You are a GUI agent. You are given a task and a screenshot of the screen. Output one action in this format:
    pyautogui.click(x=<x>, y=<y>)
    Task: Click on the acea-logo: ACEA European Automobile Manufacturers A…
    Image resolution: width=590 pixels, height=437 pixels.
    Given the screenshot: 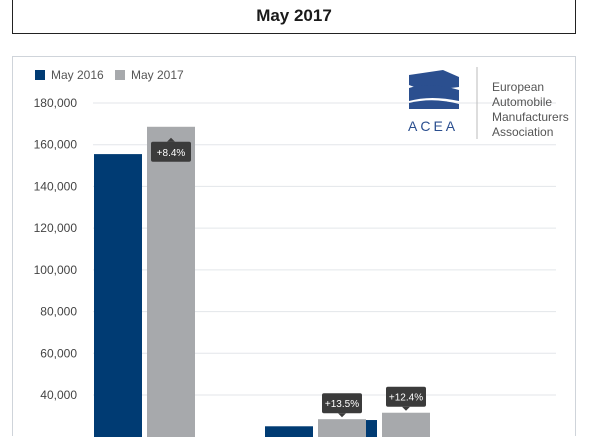 What is the action you would take?
    pyautogui.click(x=488, y=103)
    